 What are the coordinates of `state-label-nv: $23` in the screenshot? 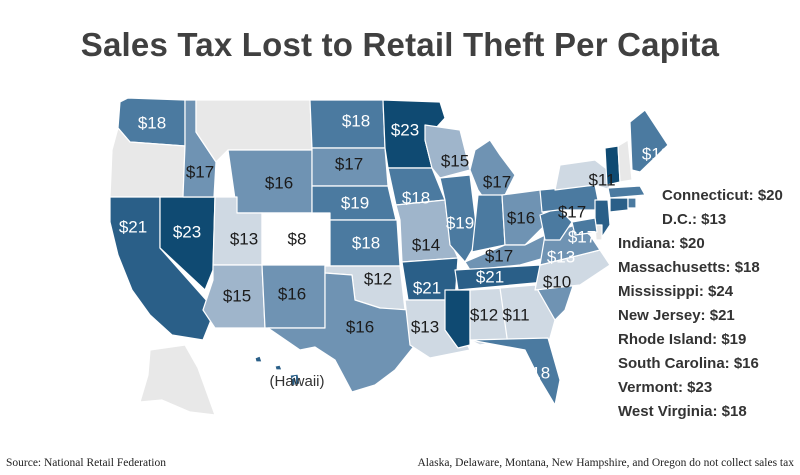 It's located at (187, 231).